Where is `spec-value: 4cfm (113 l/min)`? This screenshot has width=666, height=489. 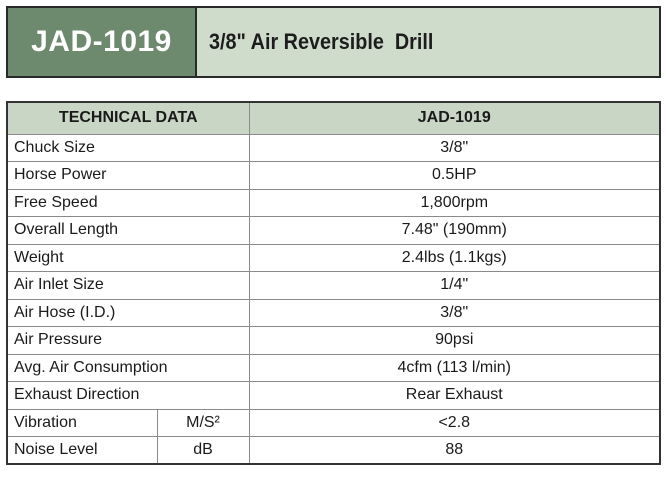 spec-value: 4cfm (113 l/min) is located at coordinates (454, 367).